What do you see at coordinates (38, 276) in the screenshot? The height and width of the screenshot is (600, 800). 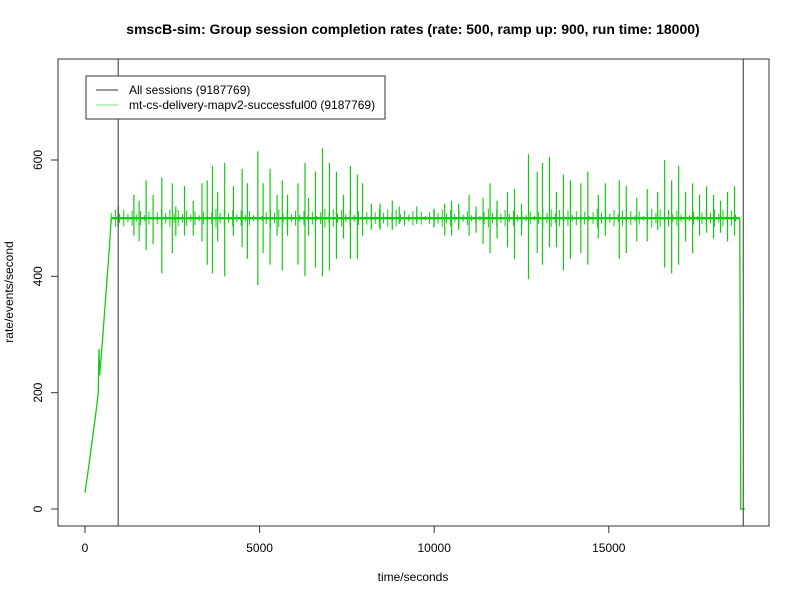 I see `y-tick-label: 400` at bounding box center [38, 276].